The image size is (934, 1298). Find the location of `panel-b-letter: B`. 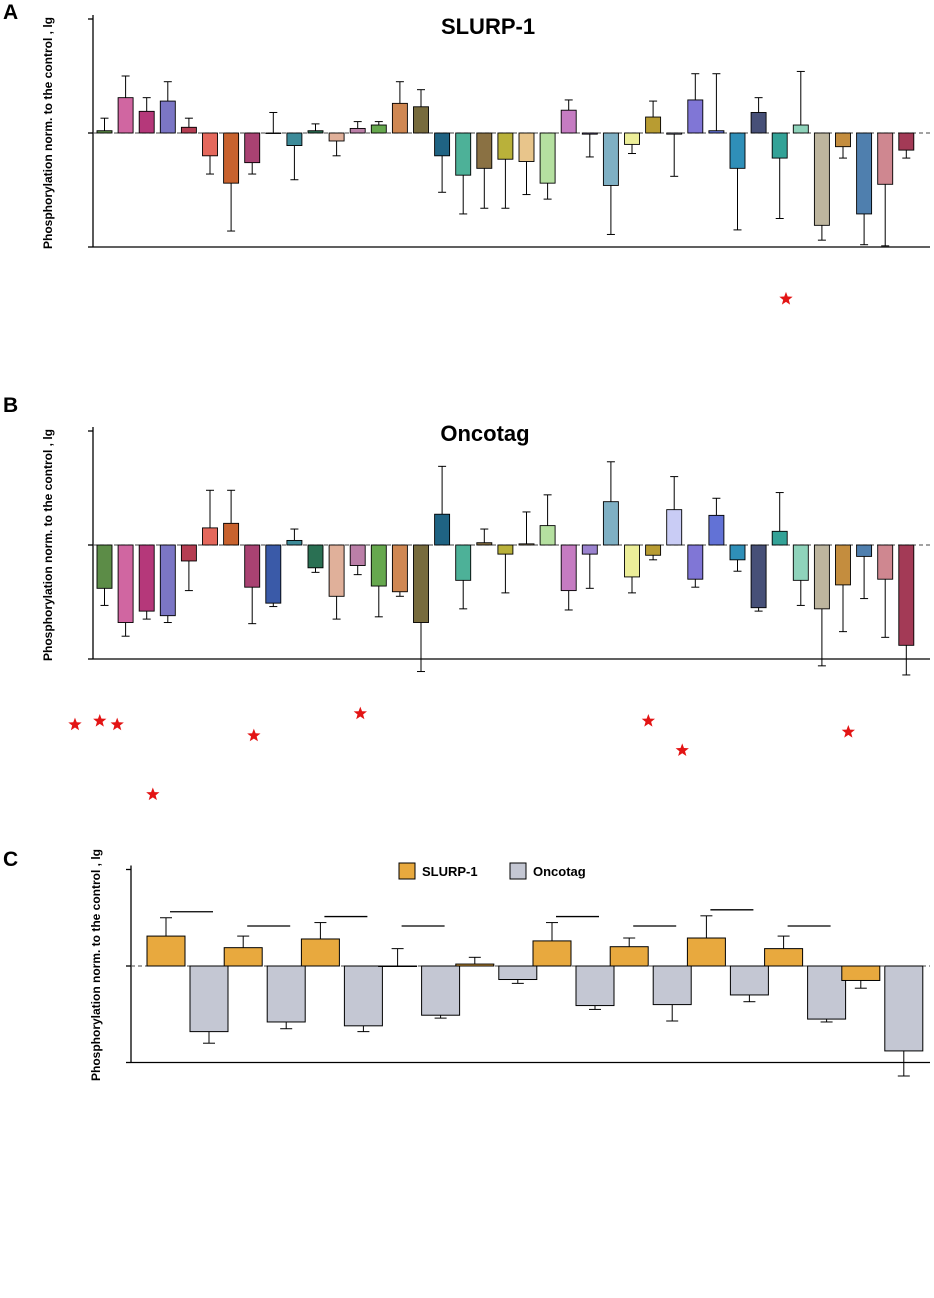

panel-b-letter: B is located at coordinates (10, 405).